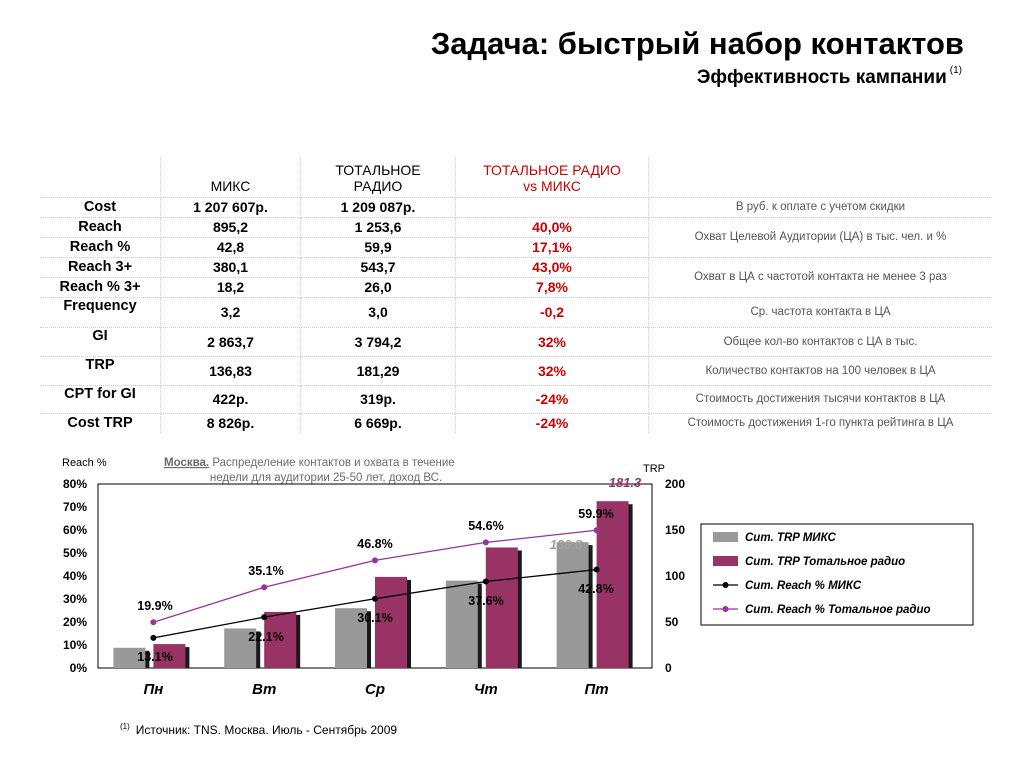  Describe the element at coordinates (100, 246) in the screenshot. I see `row-label: Reach %` at that location.